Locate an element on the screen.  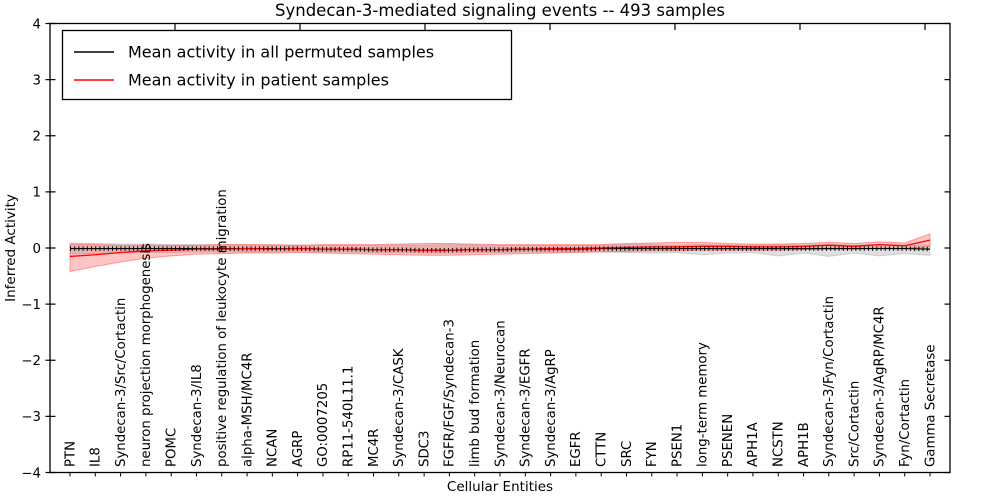
x-category-label: APH1A is located at coordinates (753, 444).